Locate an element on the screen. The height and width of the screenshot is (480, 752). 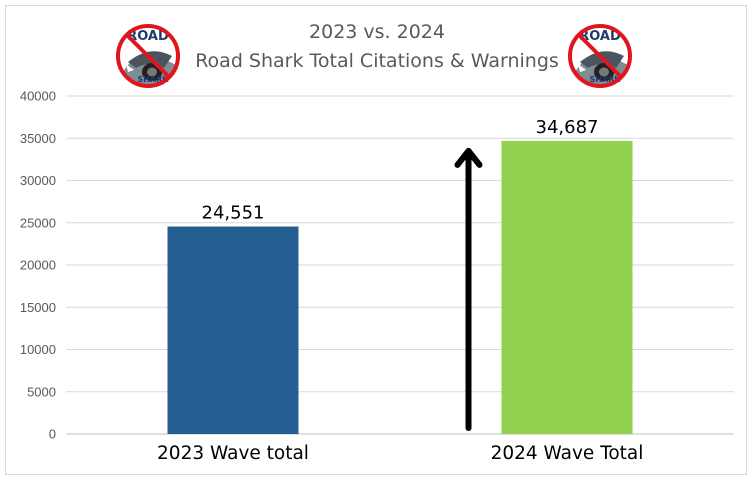
y-tick-label: 10000 is located at coordinates (38, 349).